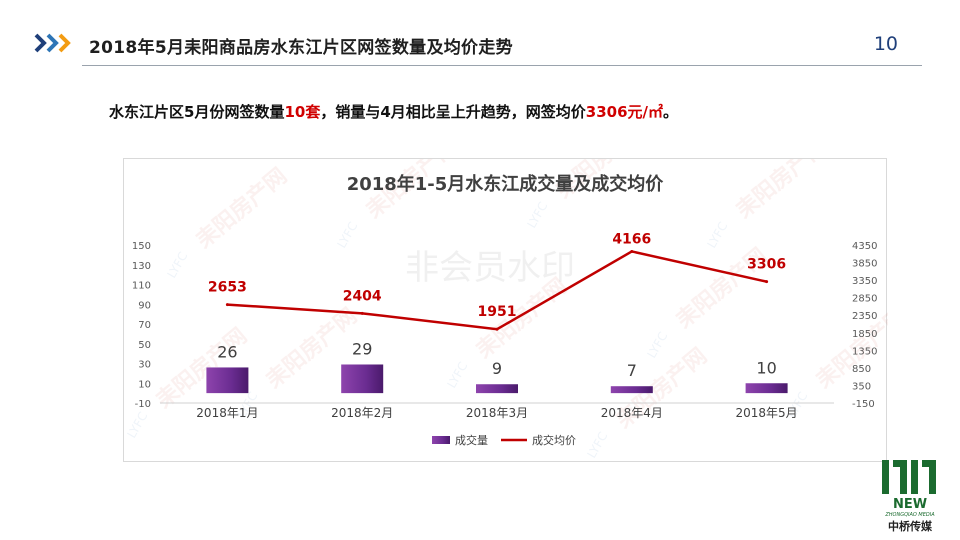  I want to click on y-left-tick: 90, so click(144, 305).